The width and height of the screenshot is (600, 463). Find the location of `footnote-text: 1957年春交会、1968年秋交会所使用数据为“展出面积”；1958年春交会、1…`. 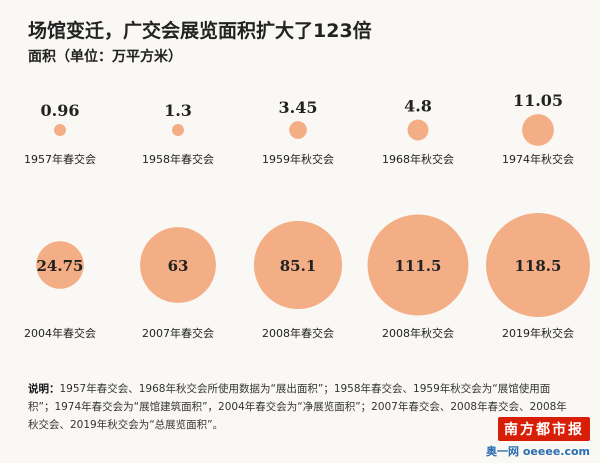

footnote-text: 1957年春交会、1968年秋交会所使用数据为“展出面积”；1958年春交会、1… is located at coordinates (297, 407).